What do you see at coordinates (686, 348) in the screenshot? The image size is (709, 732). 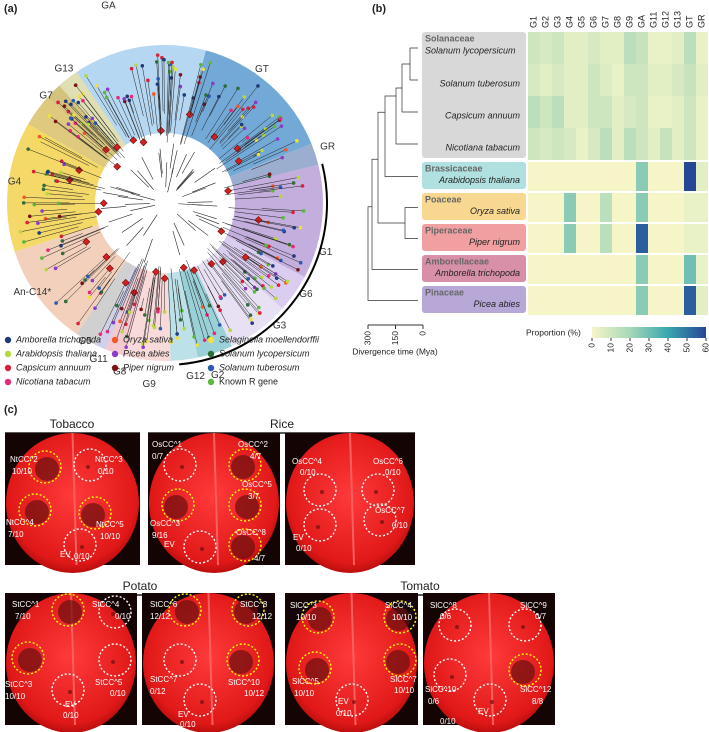 I see `tick-label: 50` at bounding box center [686, 348].